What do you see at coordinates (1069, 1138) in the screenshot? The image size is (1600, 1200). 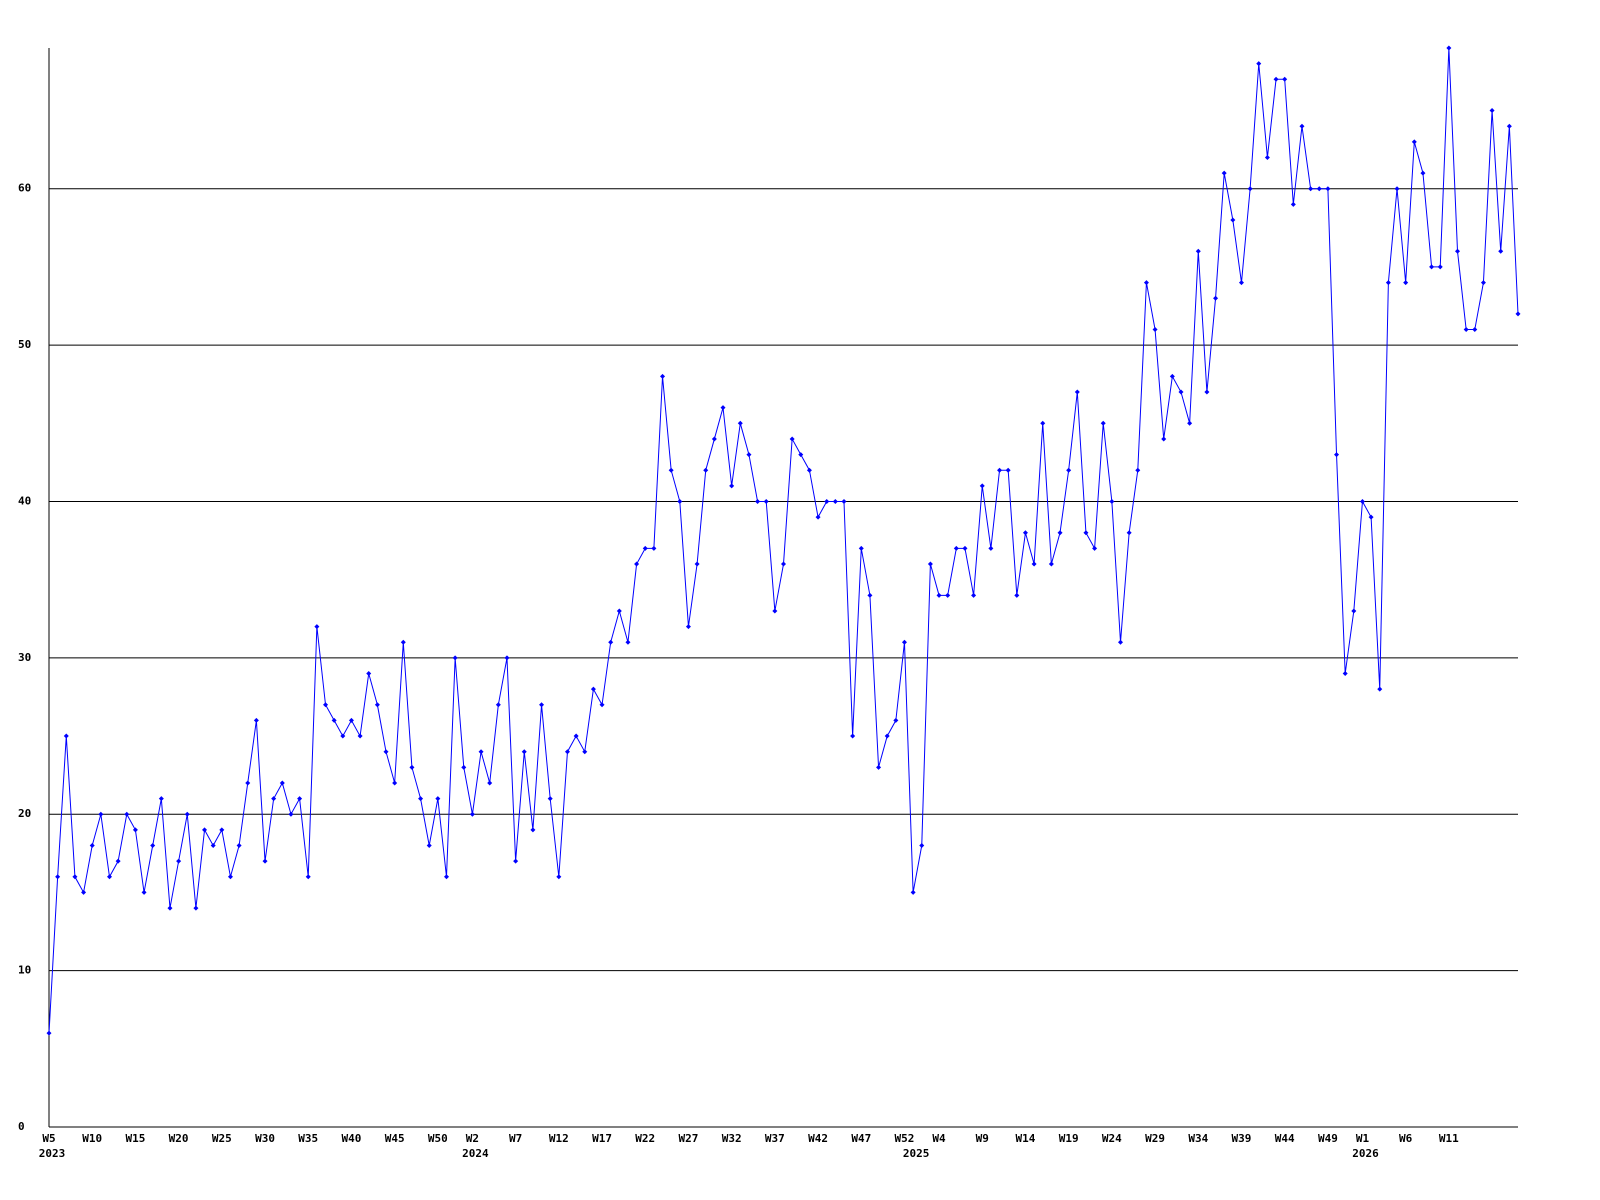 I see `x-tick-label: W19` at bounding box center [1069, 1138].